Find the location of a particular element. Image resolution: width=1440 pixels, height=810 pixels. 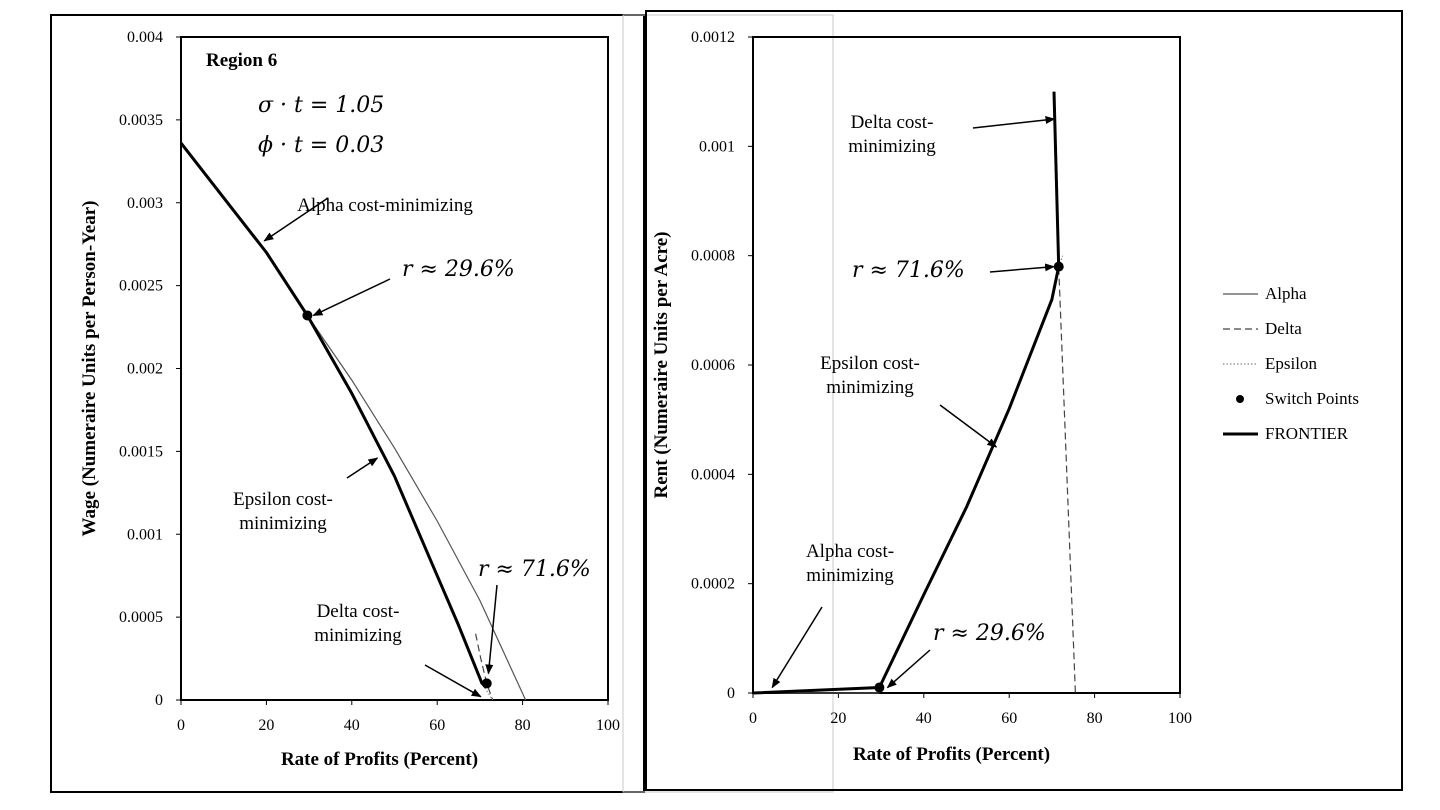

legend-label: Switch Points is located at coordinates (1312, 398).